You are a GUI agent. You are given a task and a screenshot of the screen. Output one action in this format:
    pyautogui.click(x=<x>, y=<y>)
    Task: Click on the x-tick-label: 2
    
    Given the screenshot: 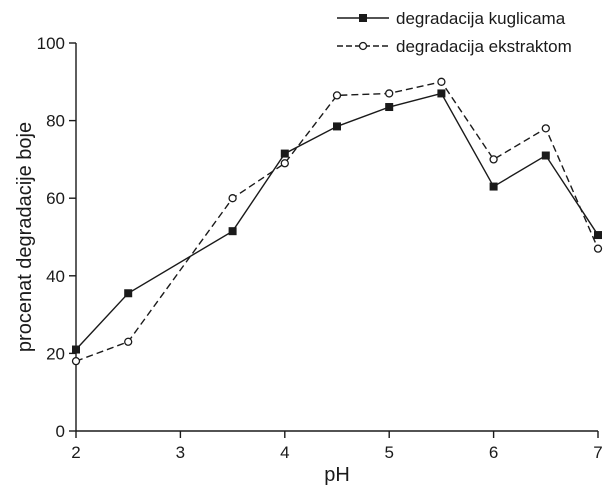 What is the action you would take?
    pyautogui.click(x=75, y=452)
    